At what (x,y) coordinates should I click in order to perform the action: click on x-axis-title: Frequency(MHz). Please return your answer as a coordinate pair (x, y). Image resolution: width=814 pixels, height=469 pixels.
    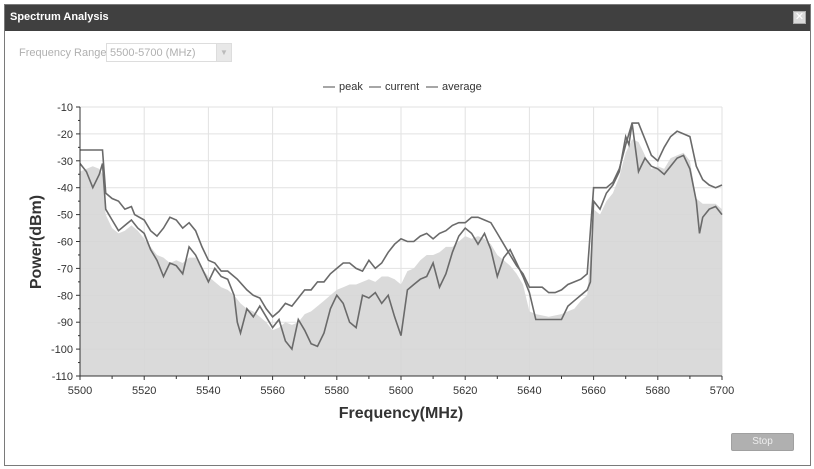
    Looking at the image, I should click on (401, 413).